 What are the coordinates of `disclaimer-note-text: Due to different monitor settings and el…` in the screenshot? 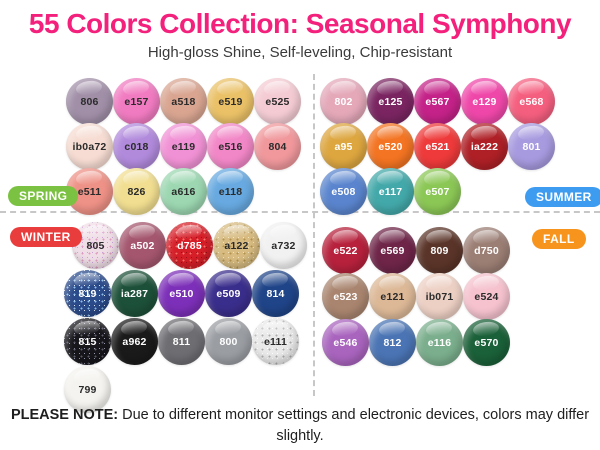 It's located at (354, 426).